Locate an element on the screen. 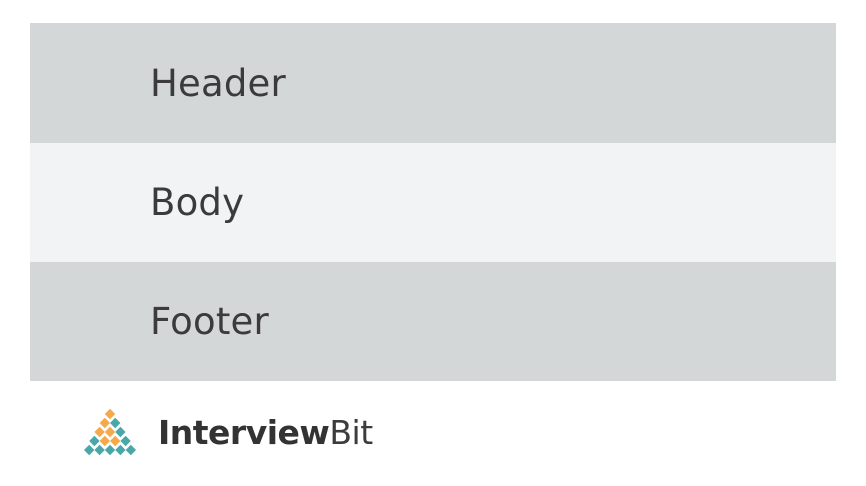 The width and height of the screenshot is (866, 486). brand-light-text: Bit is located at coordinates (351, 432).